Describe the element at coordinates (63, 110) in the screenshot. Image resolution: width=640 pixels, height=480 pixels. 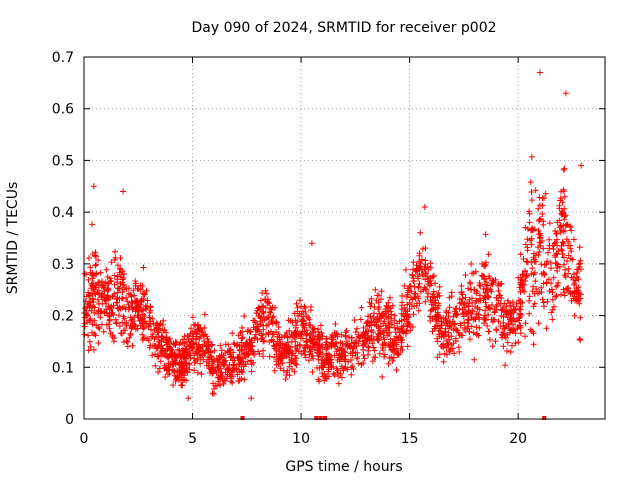
I see `y-tick-label: 0.6` at that location.